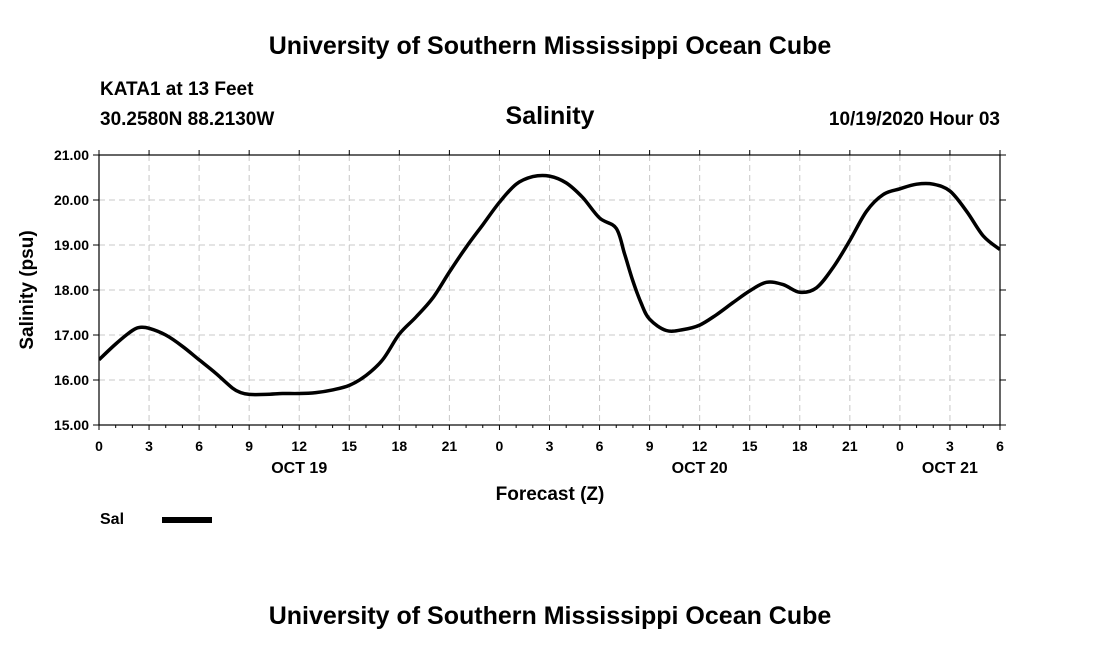 This screenshot has width=1100, height=650. I want to click on date-labels: OCT 19 OCT 20 OCT 21, so click(624, 468).